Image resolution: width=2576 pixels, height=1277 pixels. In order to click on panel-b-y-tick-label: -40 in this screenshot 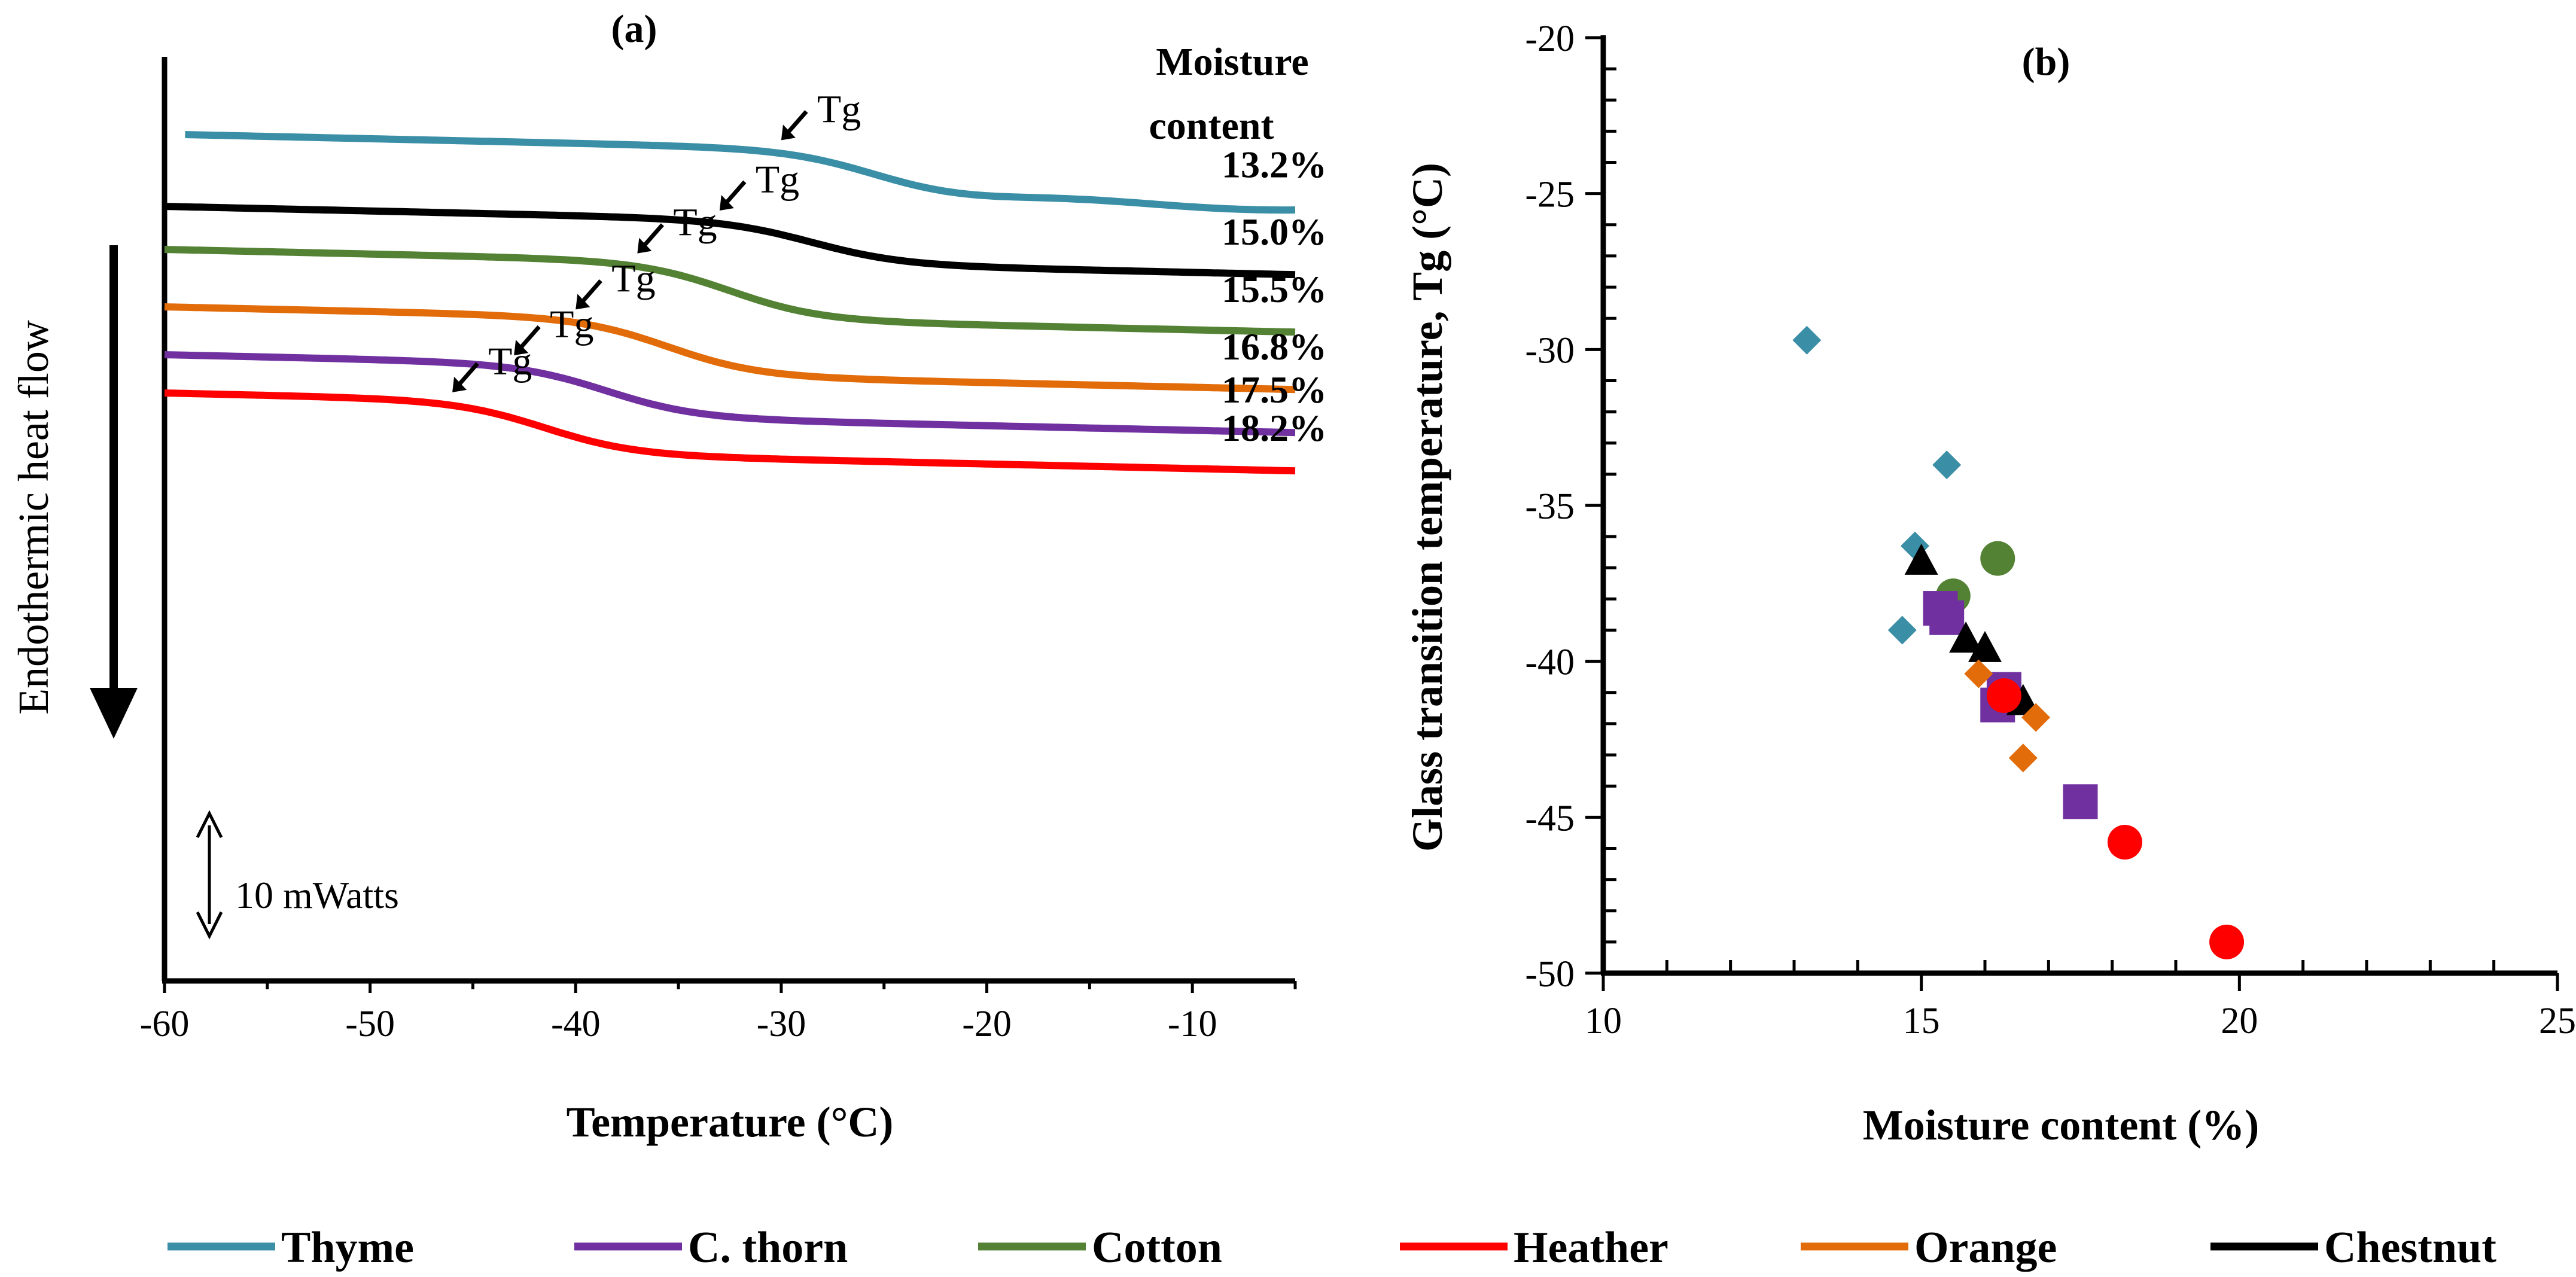, I will do `click(1550, 662)`.